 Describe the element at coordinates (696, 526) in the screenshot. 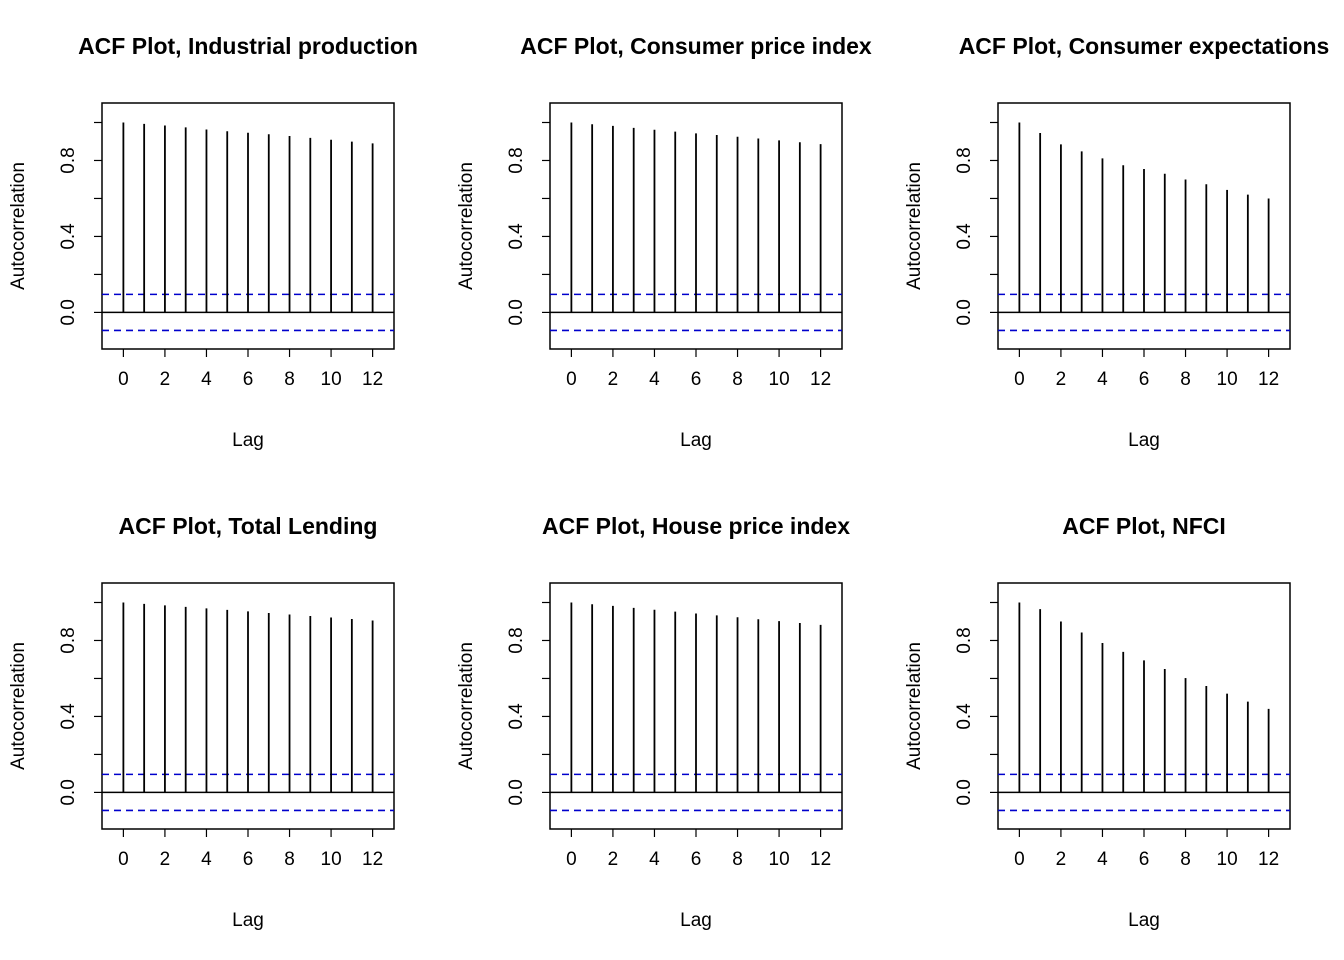

I see `panel-title: ACF Plot, House price index` at that location.